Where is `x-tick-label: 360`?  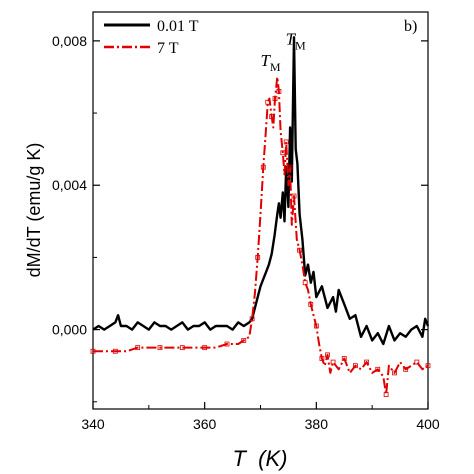
x-tick-label: 360 is located at coordinates (205, 424).